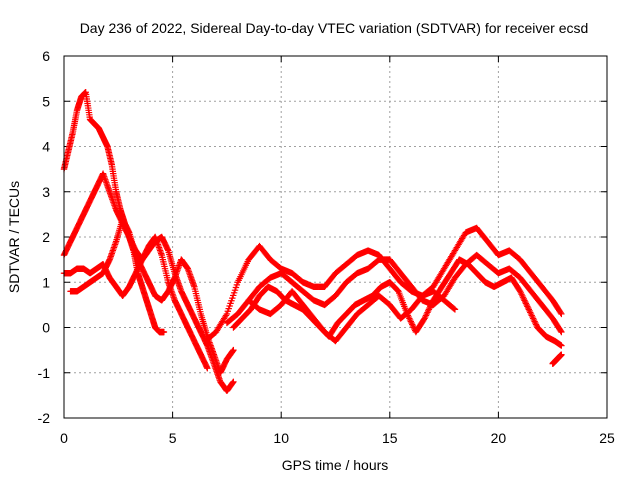 The height and width of the screenshot is (480, 640). What do you see at coordinates (607, 438) in the screenshot?
I see `x-tick-label: 25` at bounding box center [607, 438].